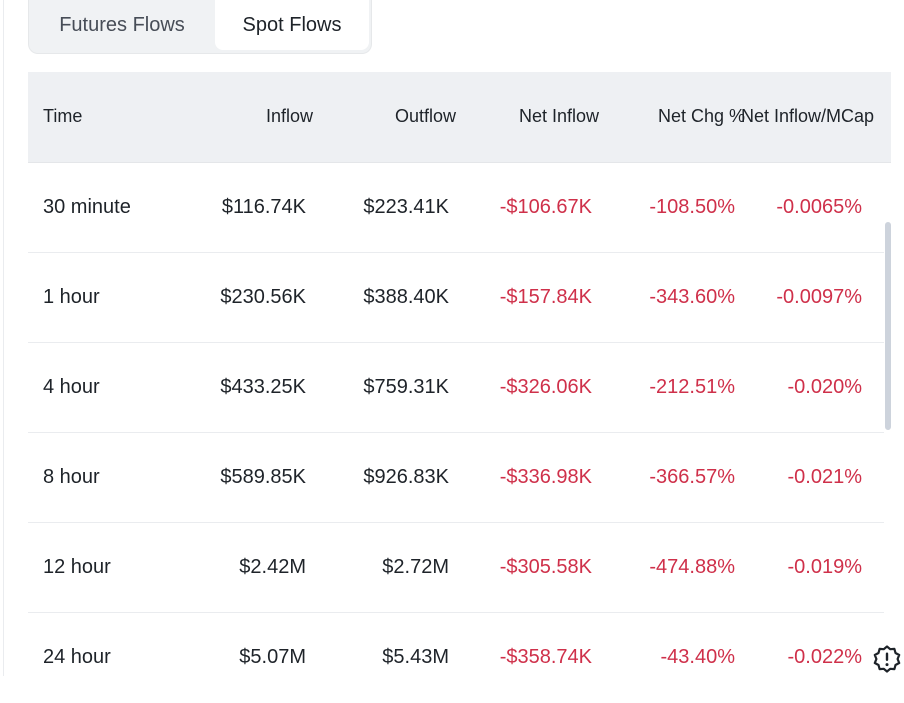  Describe the element at coordinates (77, 567) in the screenshot. I see `cell-time: 12 hour` at that location.